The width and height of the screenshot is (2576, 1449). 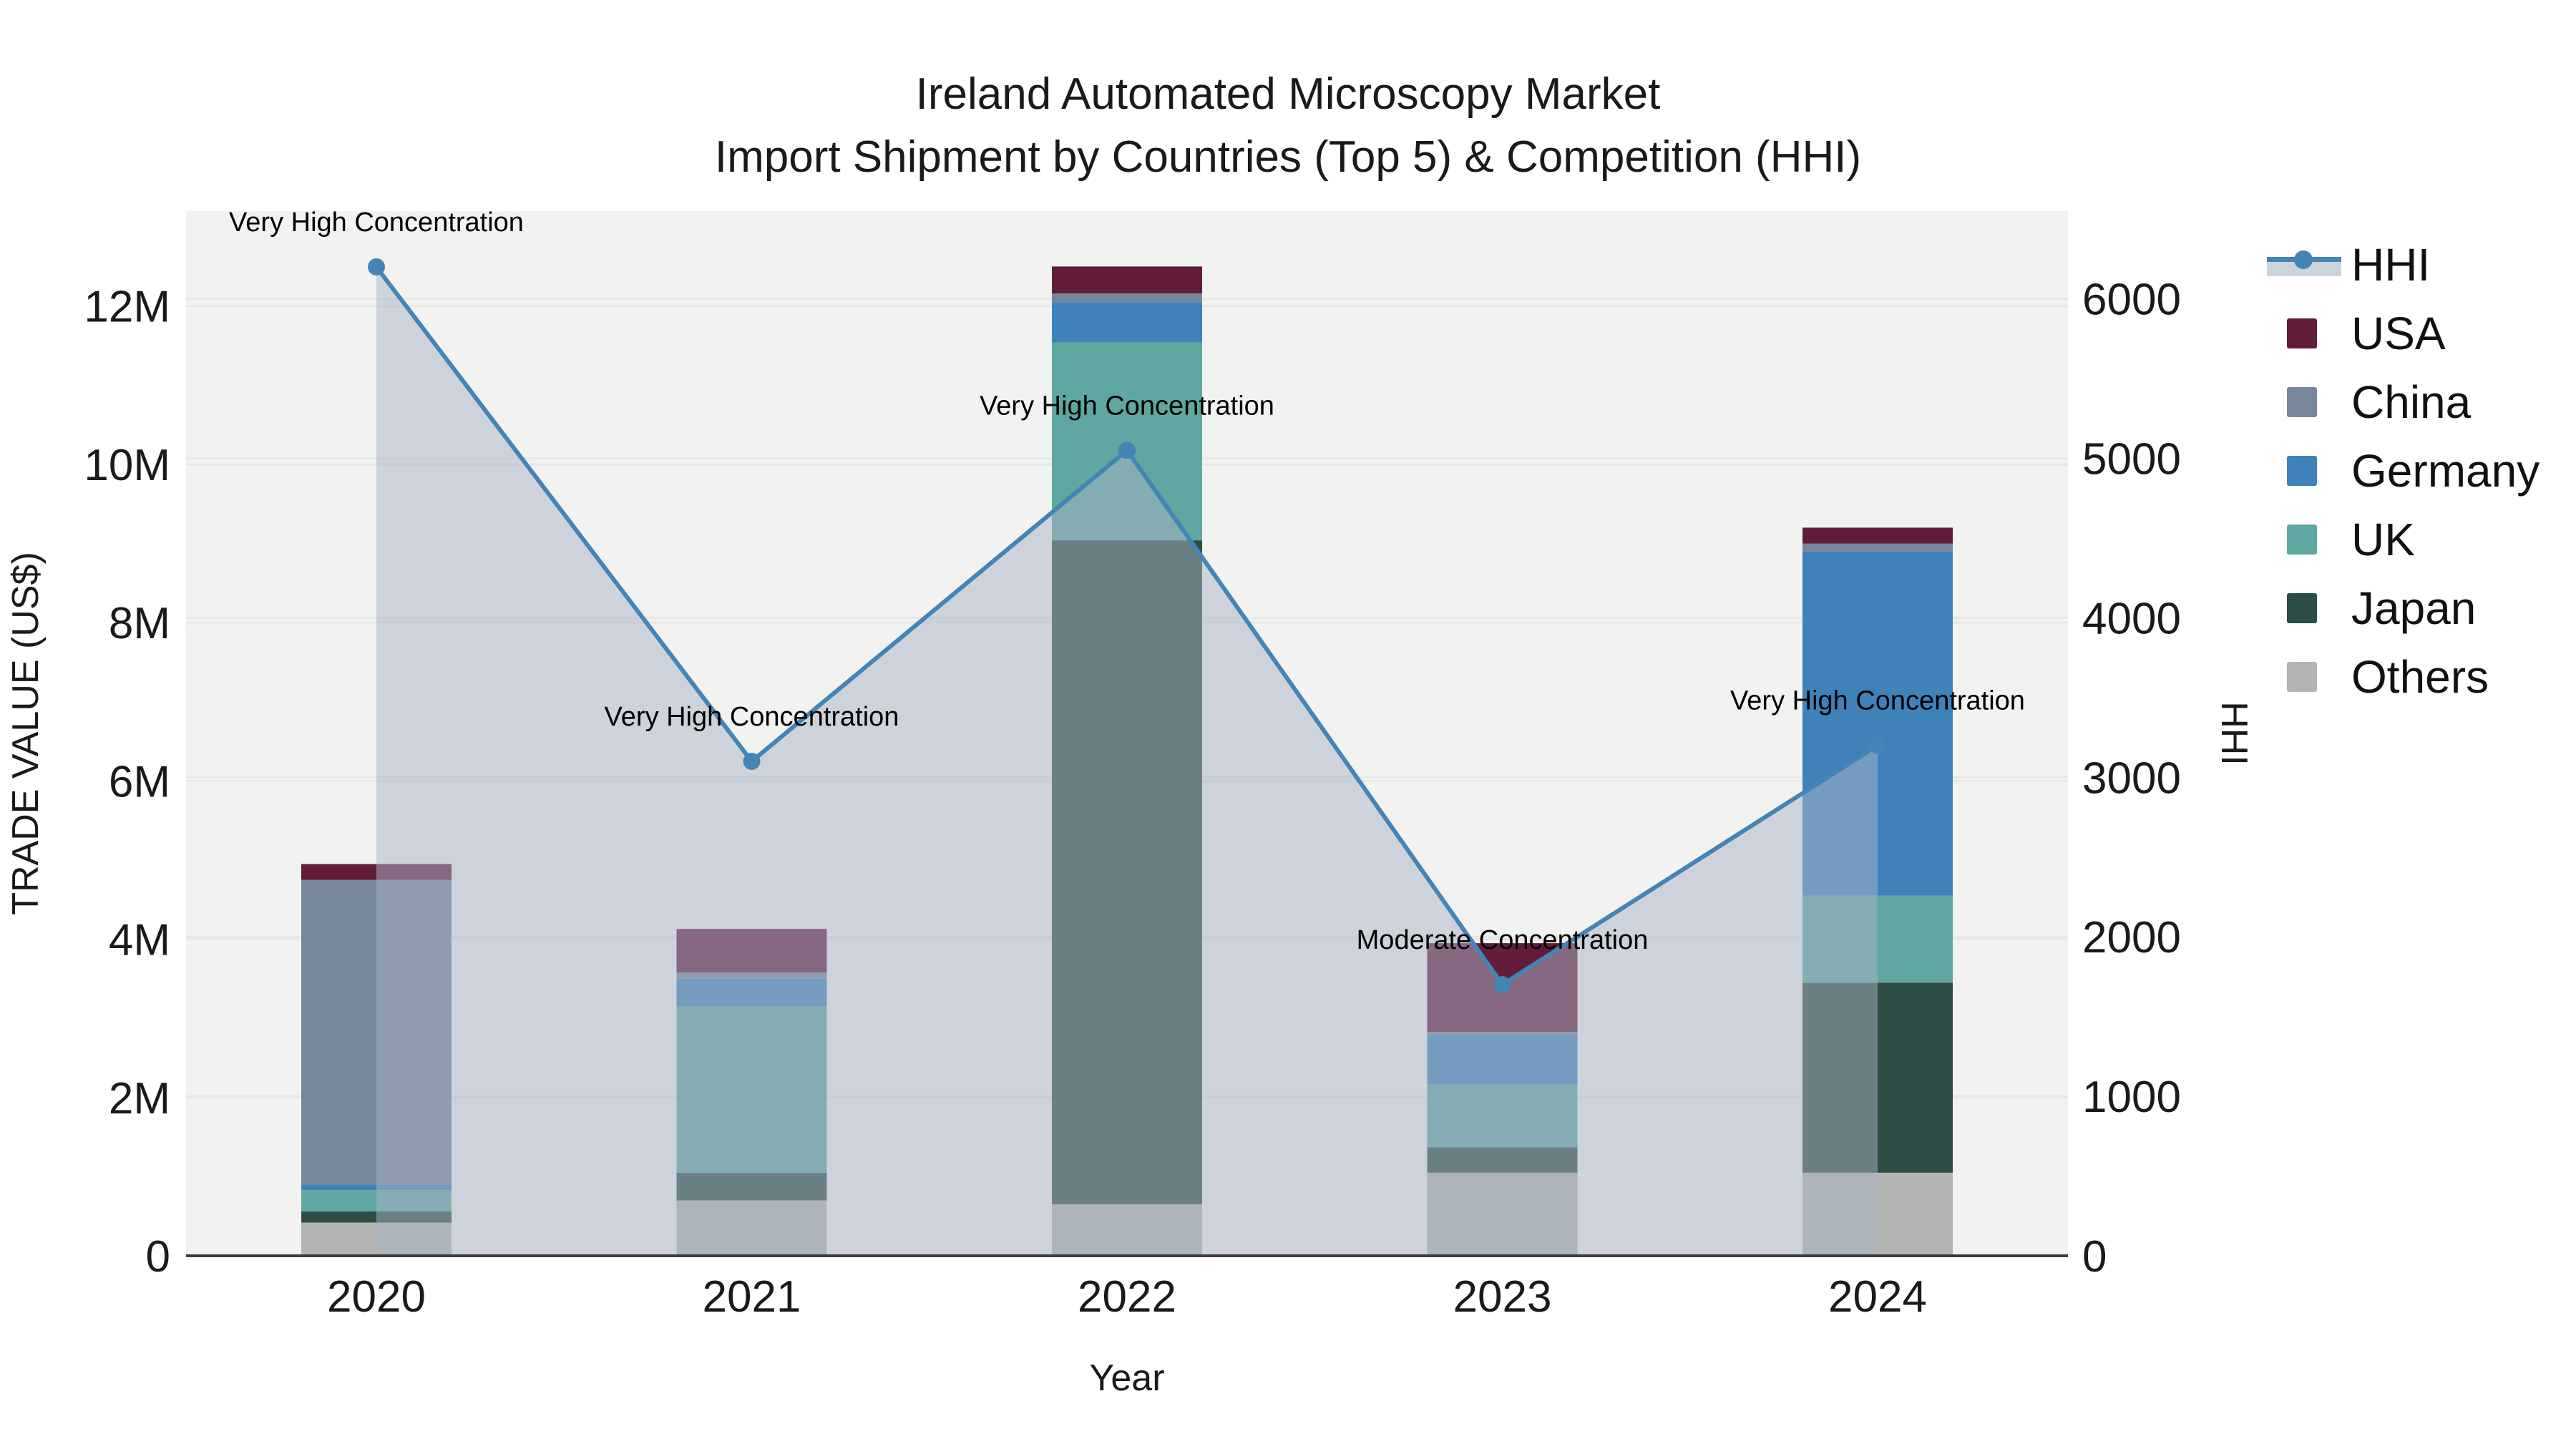 I want to click on annotation-2021: Very High Concentration, so click(x=752, y=717).